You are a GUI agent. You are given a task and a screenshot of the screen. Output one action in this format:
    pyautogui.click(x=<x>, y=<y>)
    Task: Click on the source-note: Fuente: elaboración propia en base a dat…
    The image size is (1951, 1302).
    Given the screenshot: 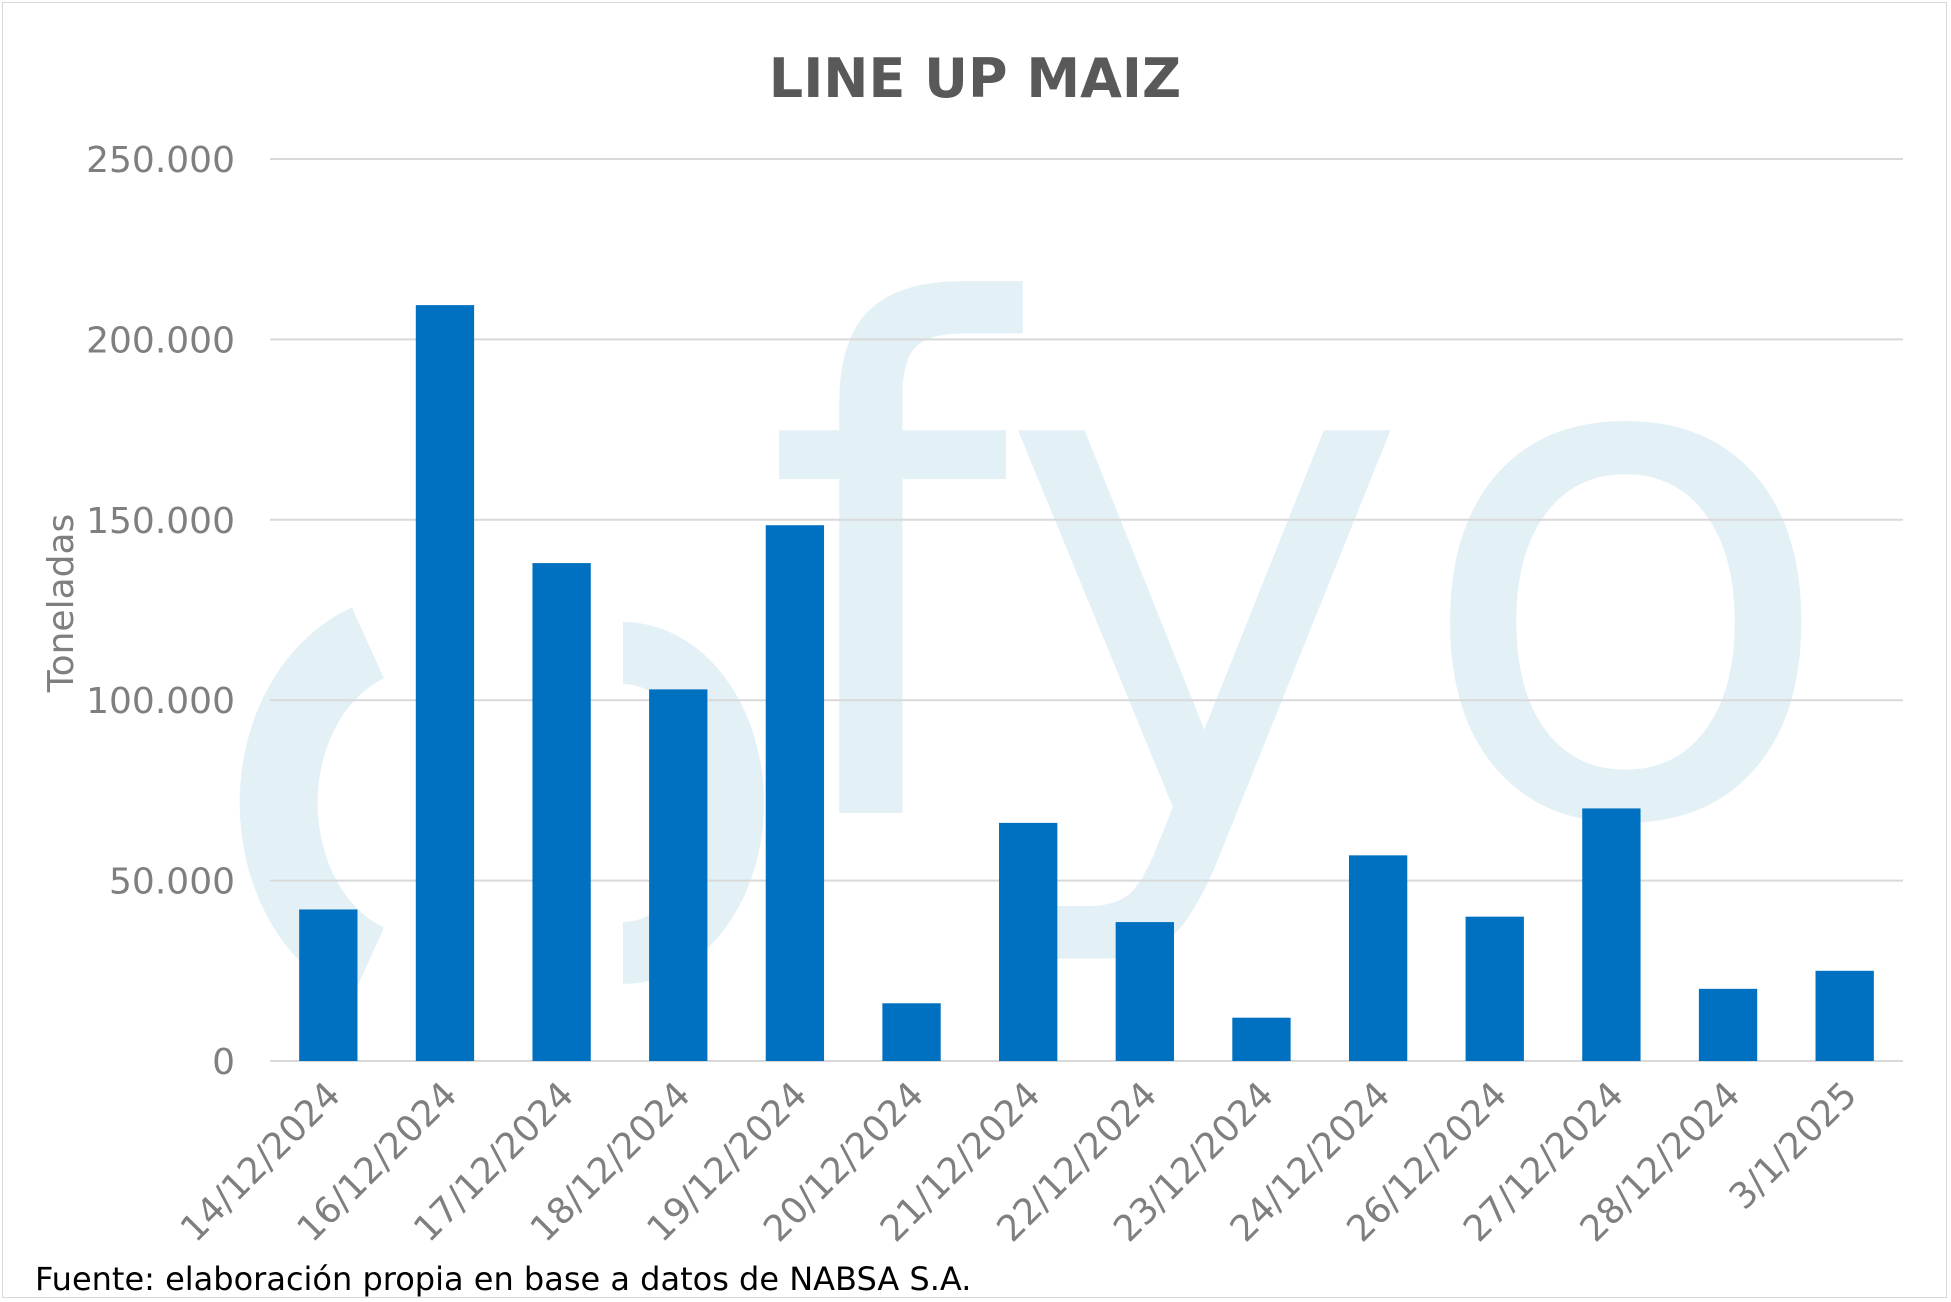 What is the action you would take?
    pyautogui.click(x=503, y=1279)
    